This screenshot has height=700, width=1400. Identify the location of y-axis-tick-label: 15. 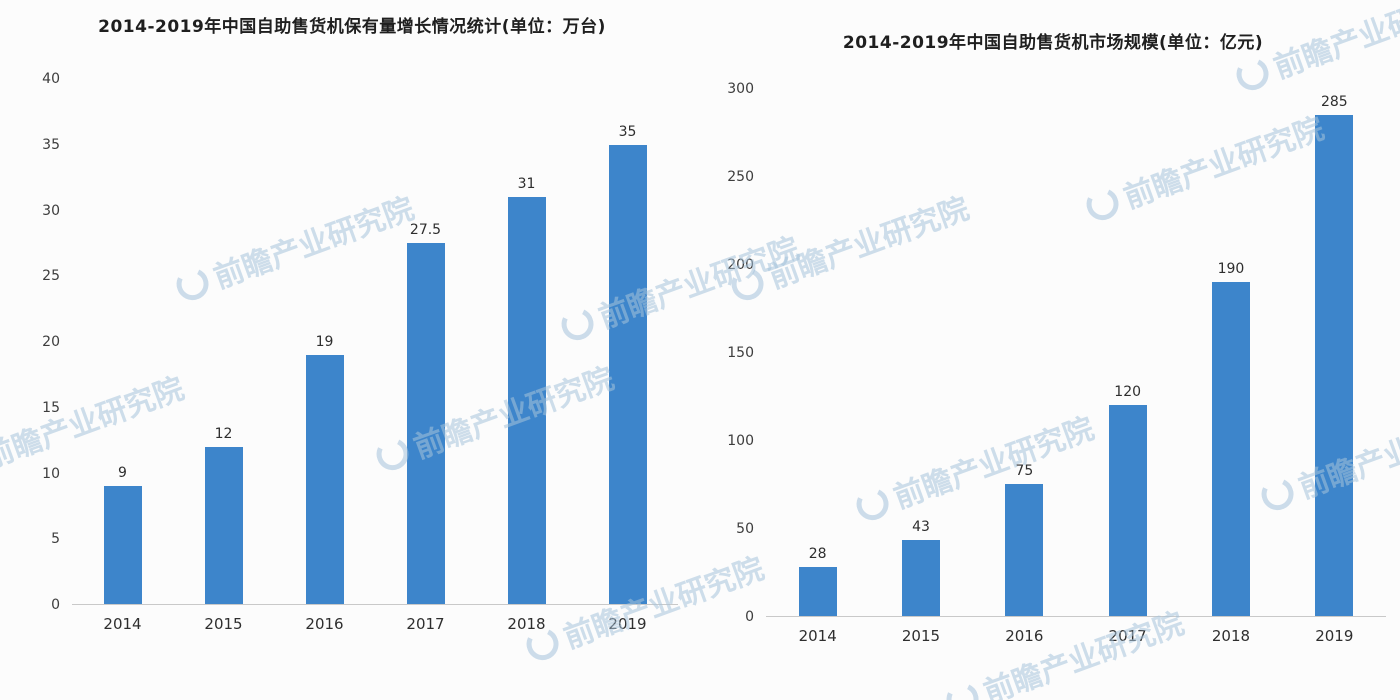
(51, 407).